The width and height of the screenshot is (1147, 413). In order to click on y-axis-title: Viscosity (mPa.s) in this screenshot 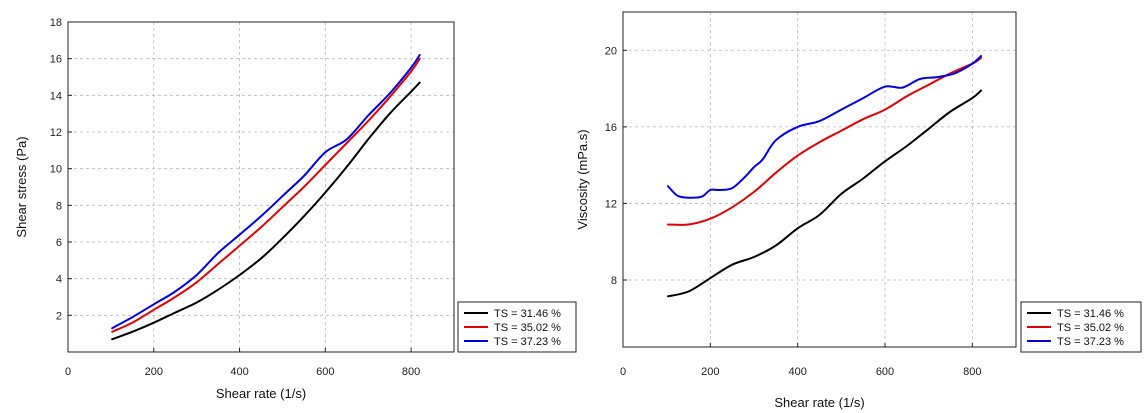, I will do `click(582, 179)`.